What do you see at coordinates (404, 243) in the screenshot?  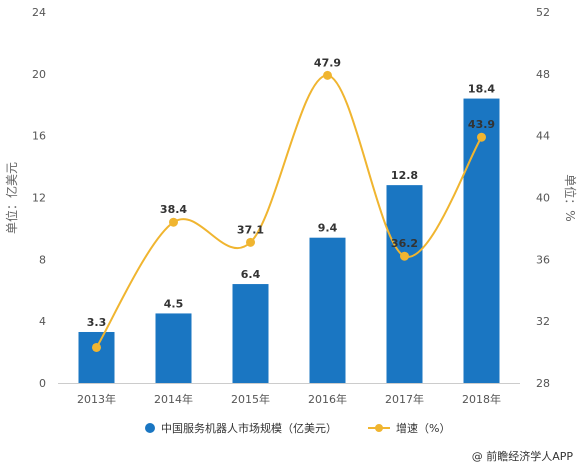 I see `line-value-label: 36.2` at bounding box center [404, 243].